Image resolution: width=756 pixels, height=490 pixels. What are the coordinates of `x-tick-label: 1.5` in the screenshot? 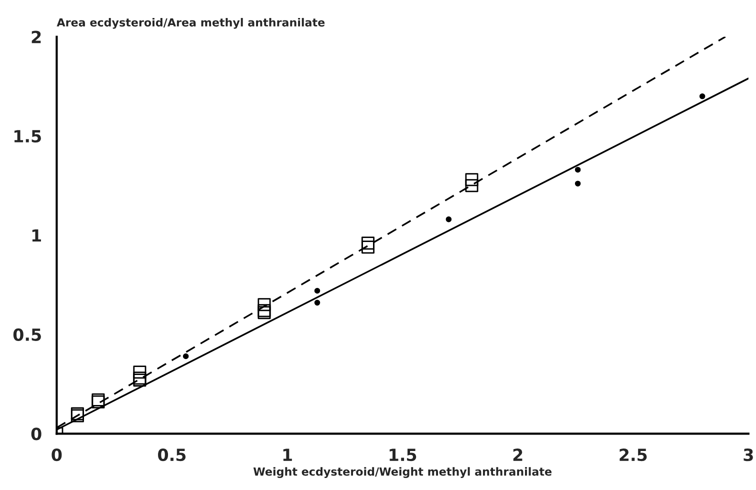 It's located at (403, 455).